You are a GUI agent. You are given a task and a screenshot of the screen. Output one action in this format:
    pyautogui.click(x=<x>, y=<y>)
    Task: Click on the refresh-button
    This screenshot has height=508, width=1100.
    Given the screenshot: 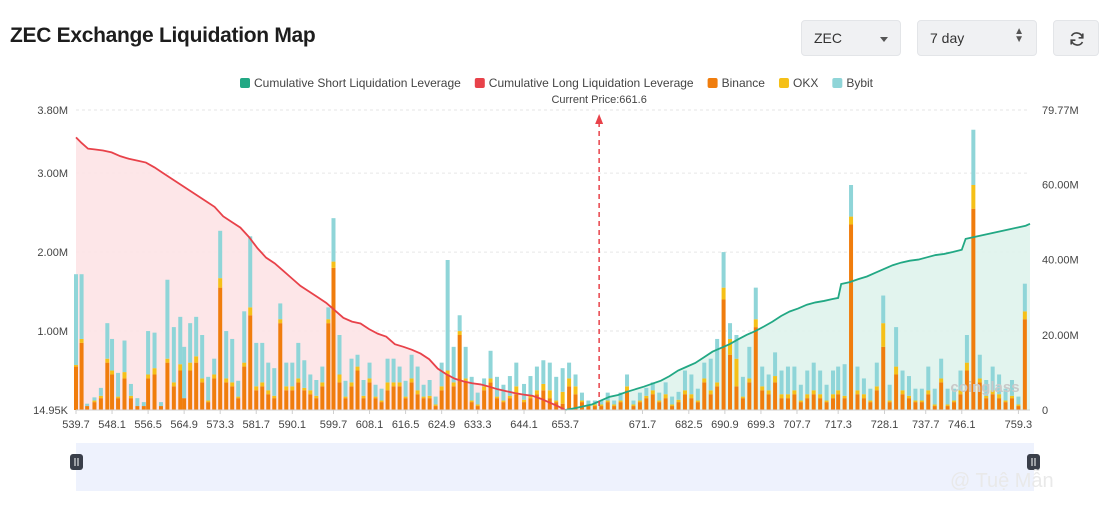 What is the action you would take?
    pyautogui.click(x=1076, y=38)
    